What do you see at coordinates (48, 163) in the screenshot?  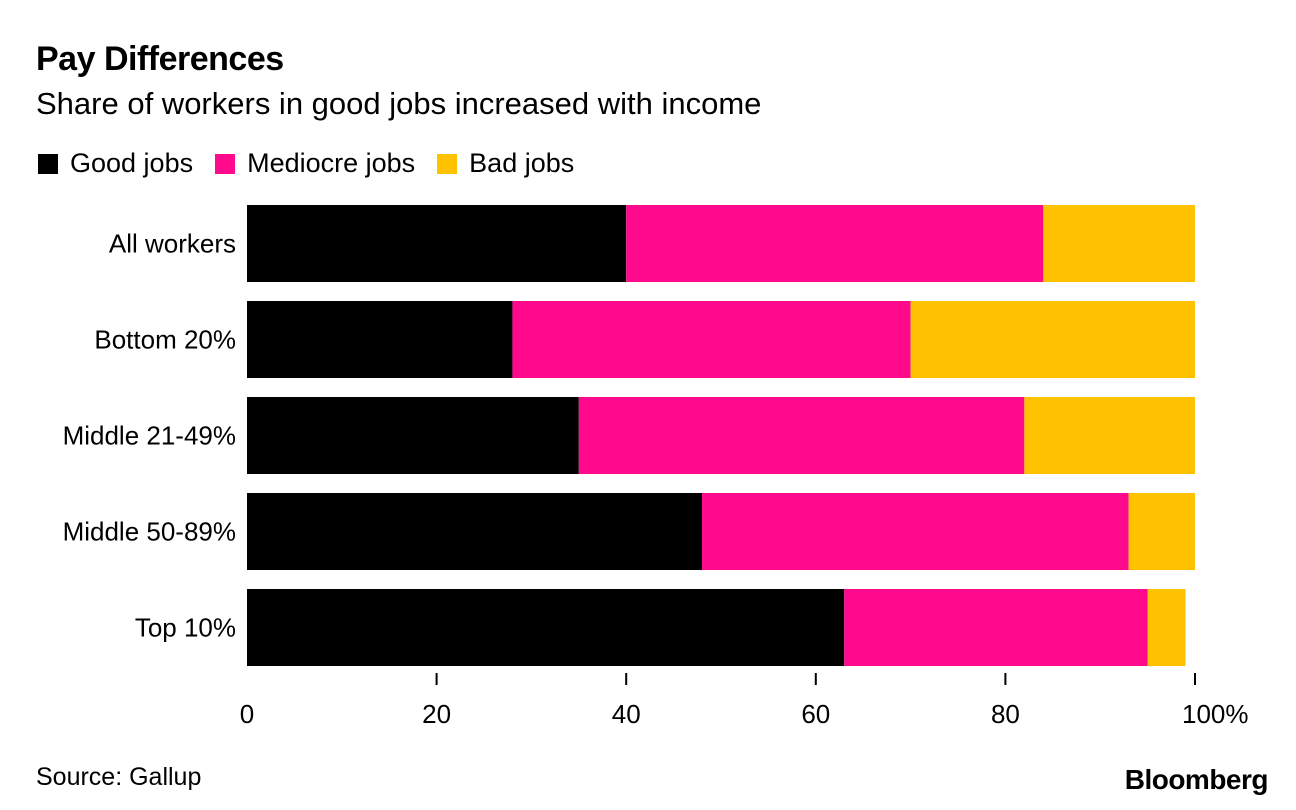 I see `legend-swatch-good-jobs` at bounding box center [48, 163].